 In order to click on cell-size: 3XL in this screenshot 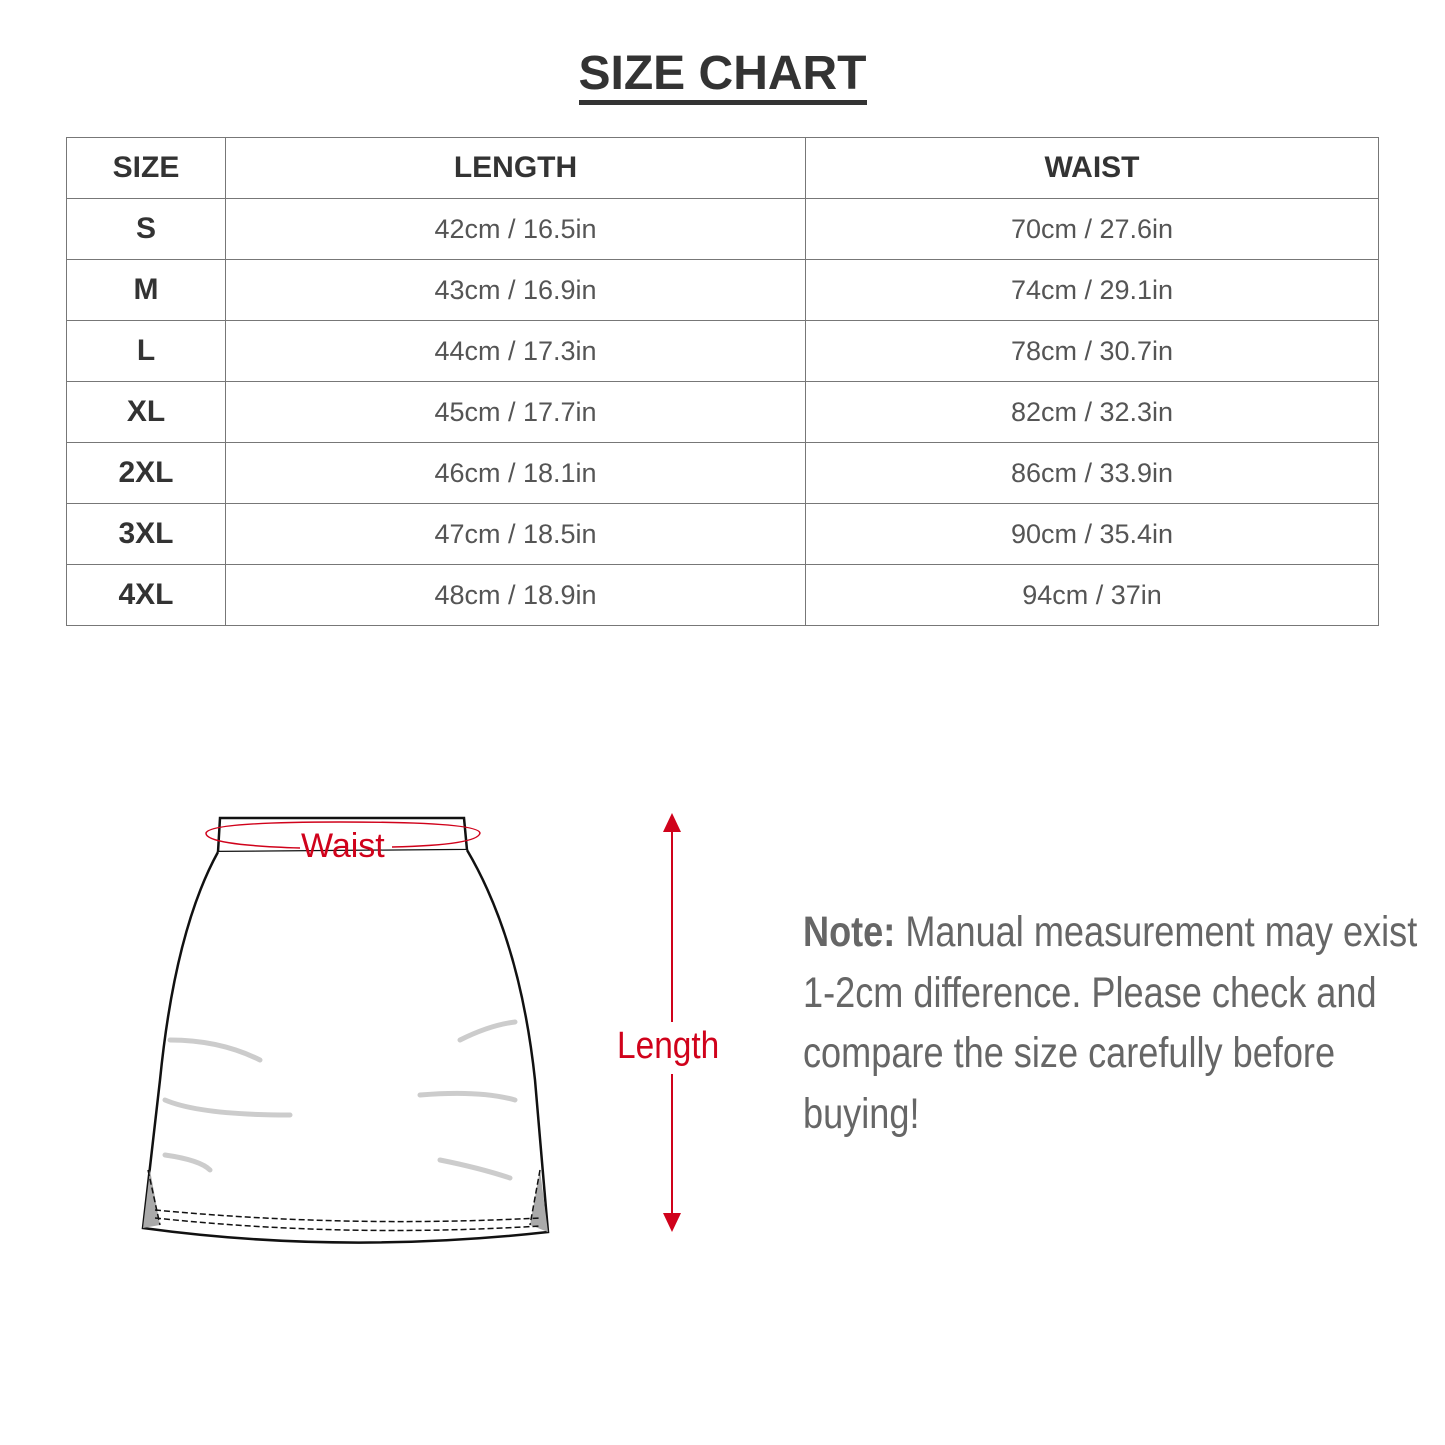, I will do `click(146, 534)`.